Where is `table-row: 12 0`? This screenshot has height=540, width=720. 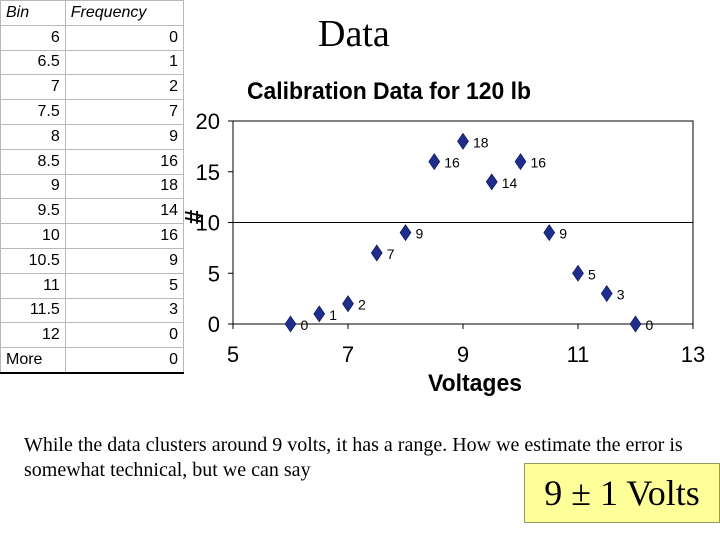 table-row: 12 0 is located at coordinates (92, 335).